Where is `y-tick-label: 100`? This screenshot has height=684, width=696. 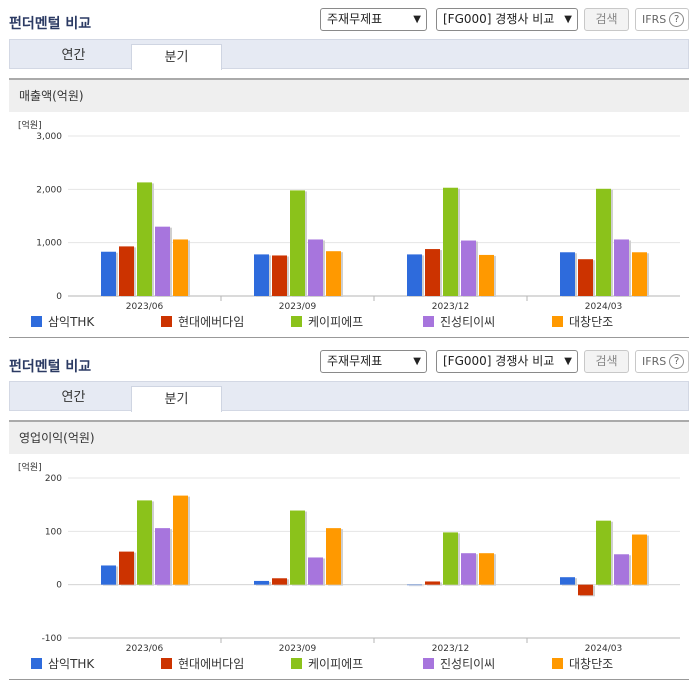
y-tick-label: 100 is located at coordinates (53, 532).